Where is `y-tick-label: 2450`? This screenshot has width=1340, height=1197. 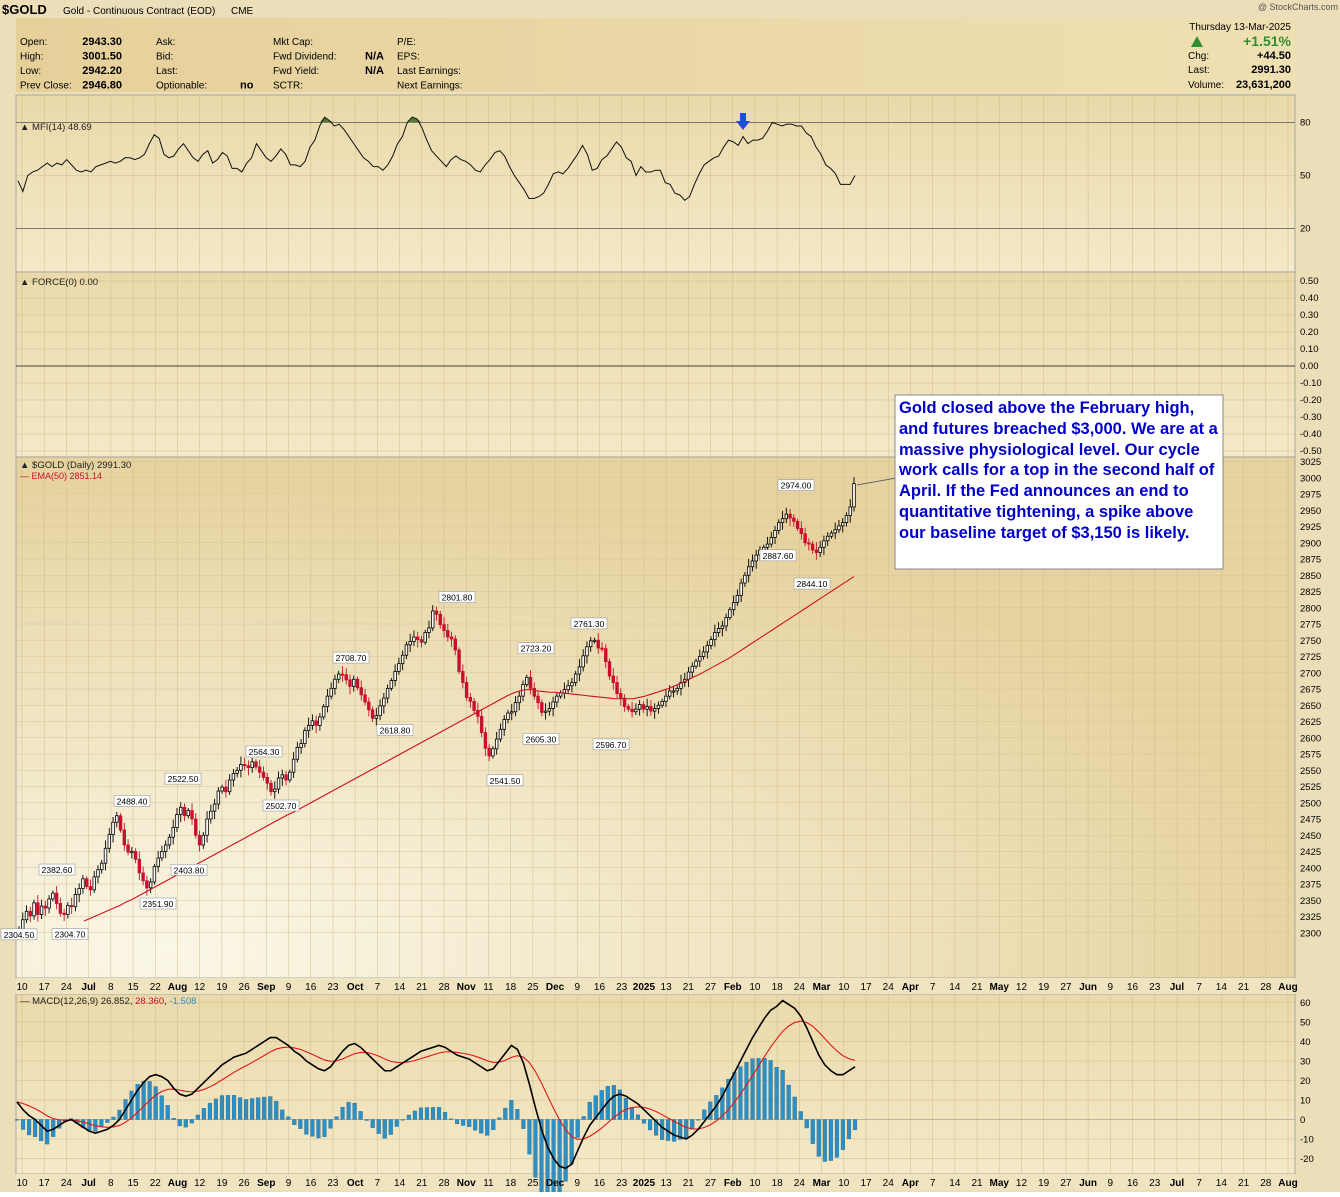 y-tick-label: 2450 is located at coordinates (1310, 836).